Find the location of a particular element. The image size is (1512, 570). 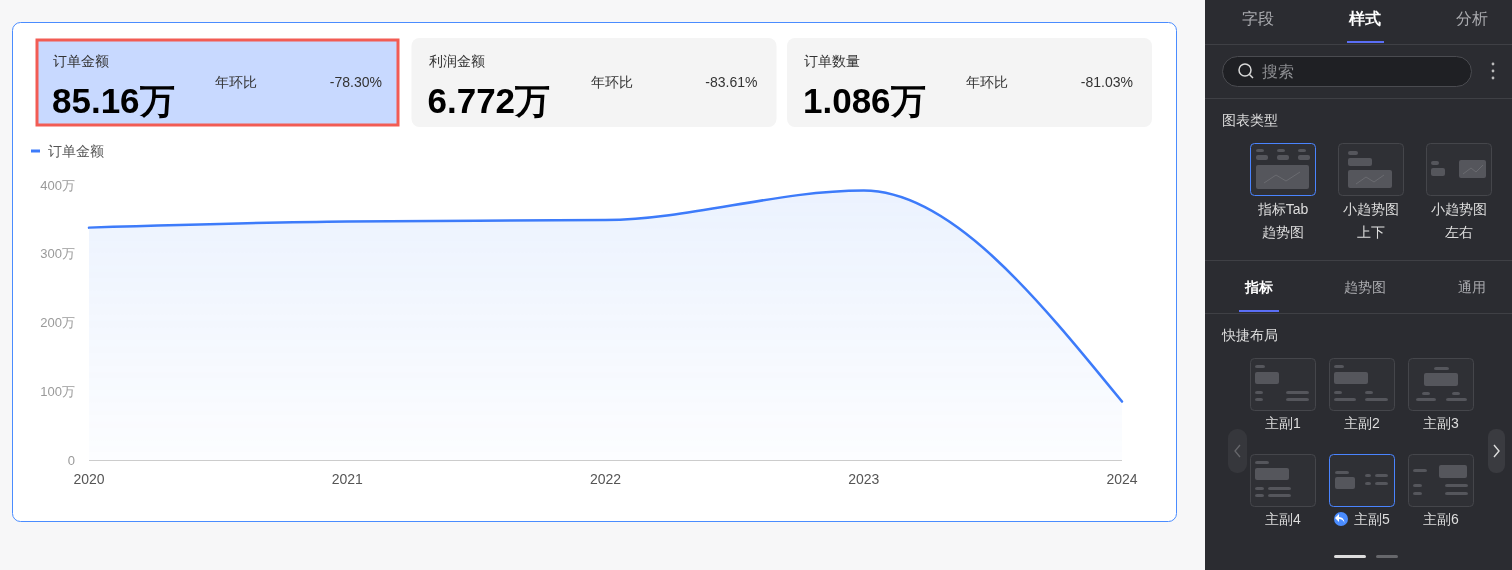

x-tick-label: 2024 is located at coordinates (1122, 479).